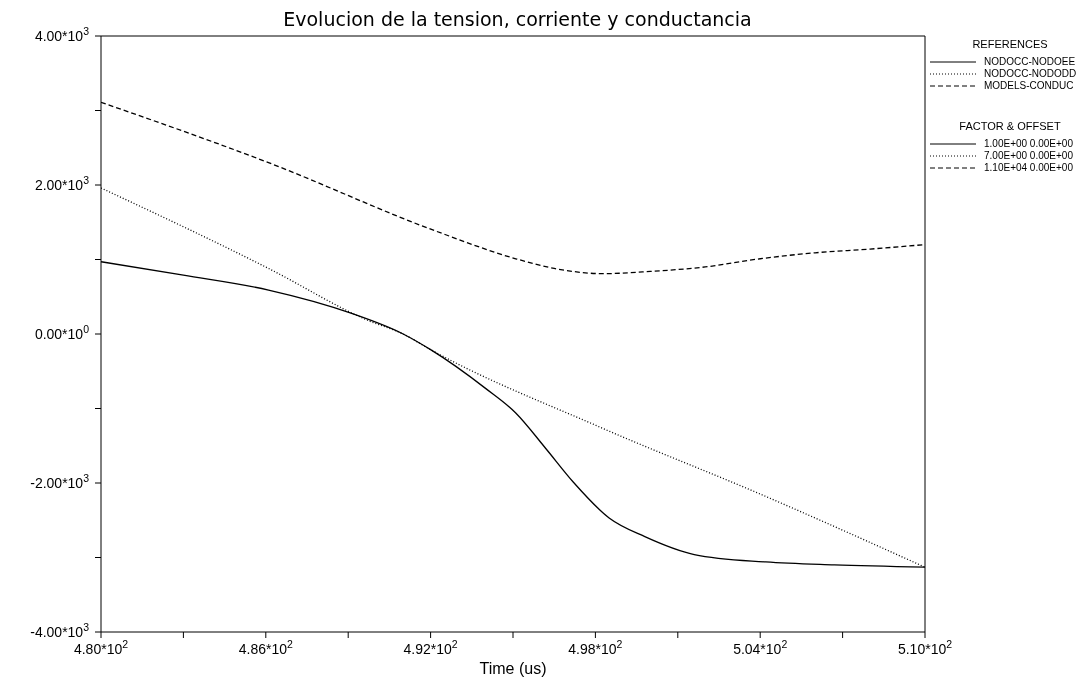  Describe the element at coordinates (1028, 168) in the screenshot. I see `text: 1.10E+04 0.00E+00` at that location.